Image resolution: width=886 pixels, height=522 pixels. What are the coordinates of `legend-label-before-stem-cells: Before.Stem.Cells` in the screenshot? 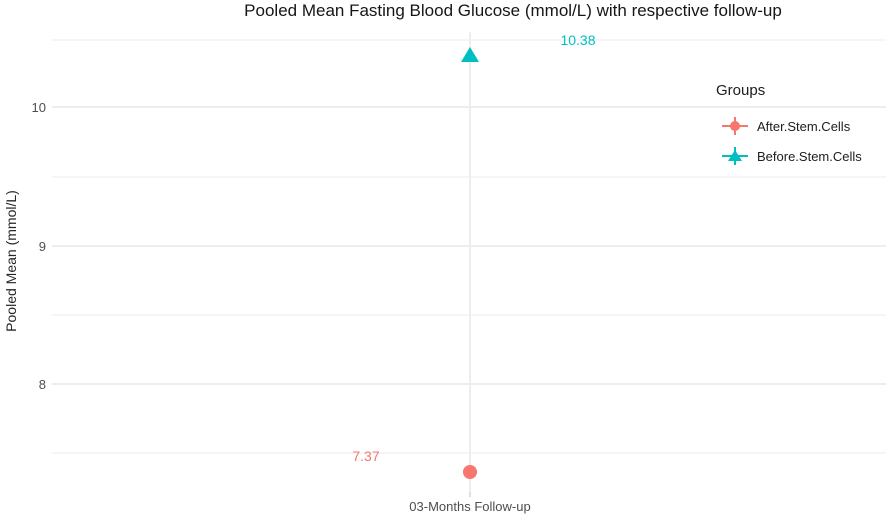 It's located at (809, 156).